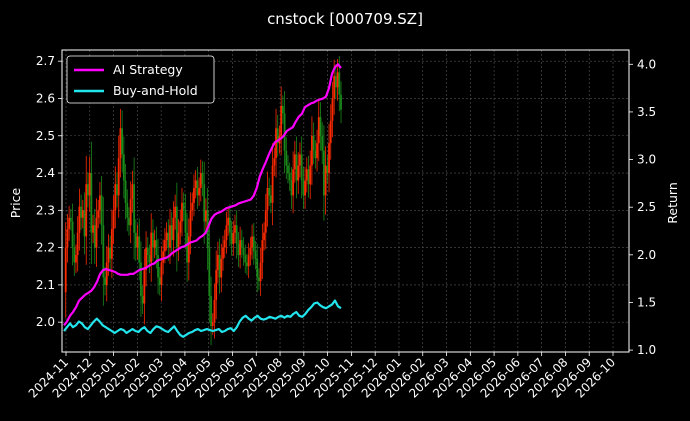  I want to click on legend-label-buy-and-hold: Buy-and-Hold, so click(155, 90).